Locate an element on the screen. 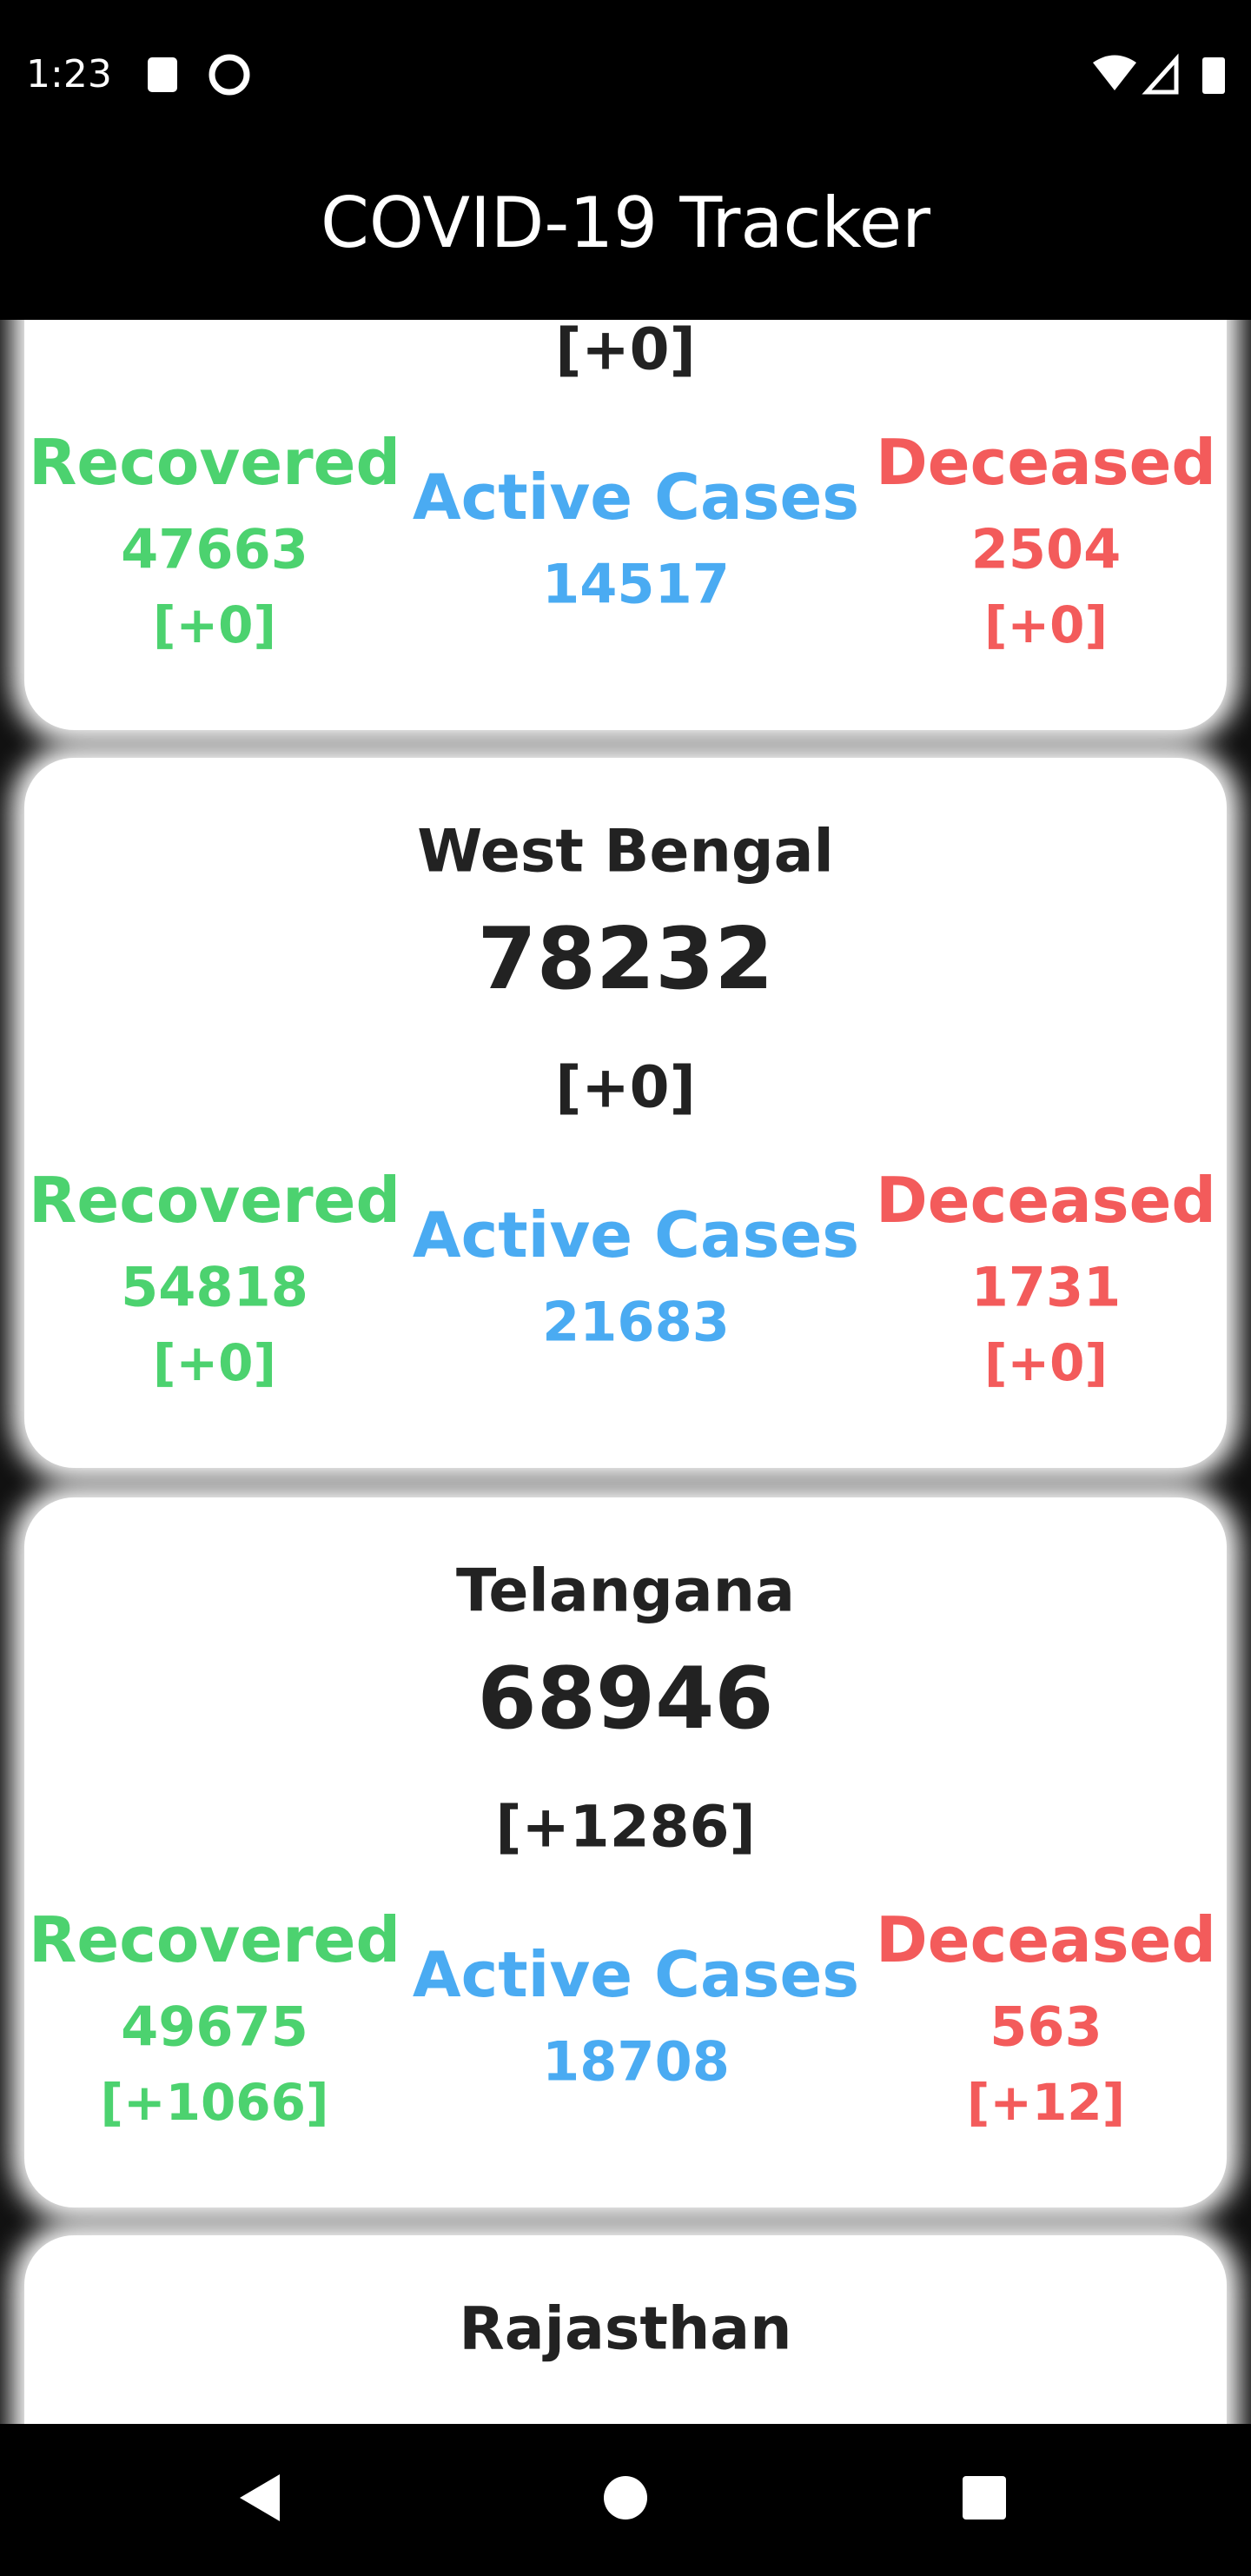 This screenshot has width=1251, height=2576. app-bar is located at coordinates (625, 234).